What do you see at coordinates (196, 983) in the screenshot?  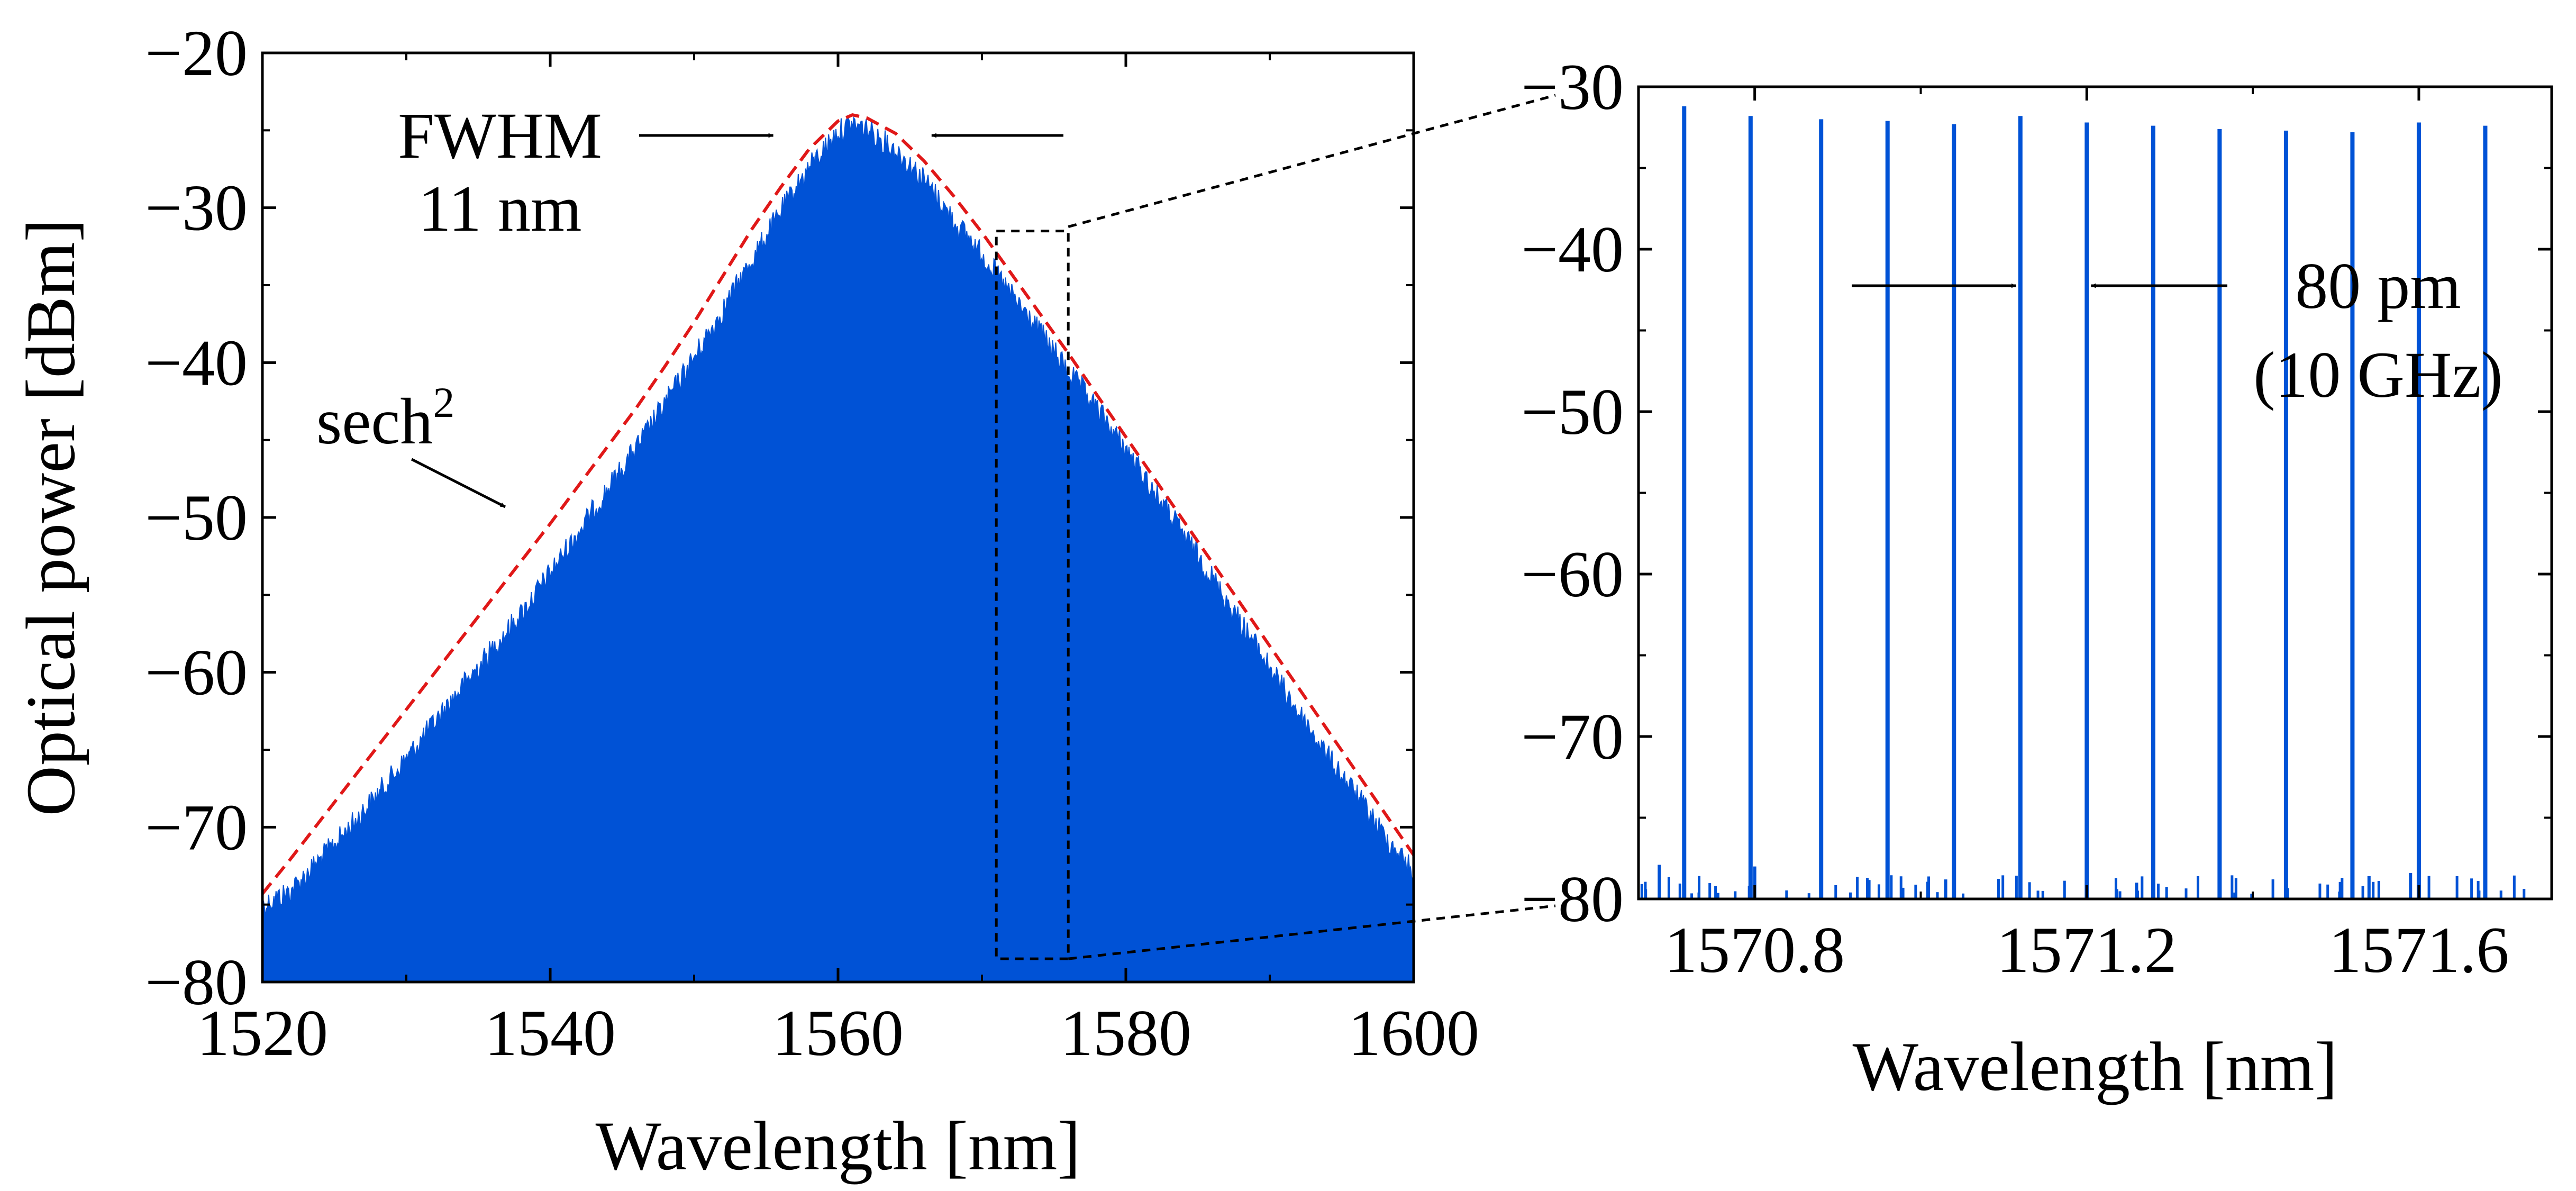 I see `overview-y-tick-label: −80` at bounding box center [196, 983].